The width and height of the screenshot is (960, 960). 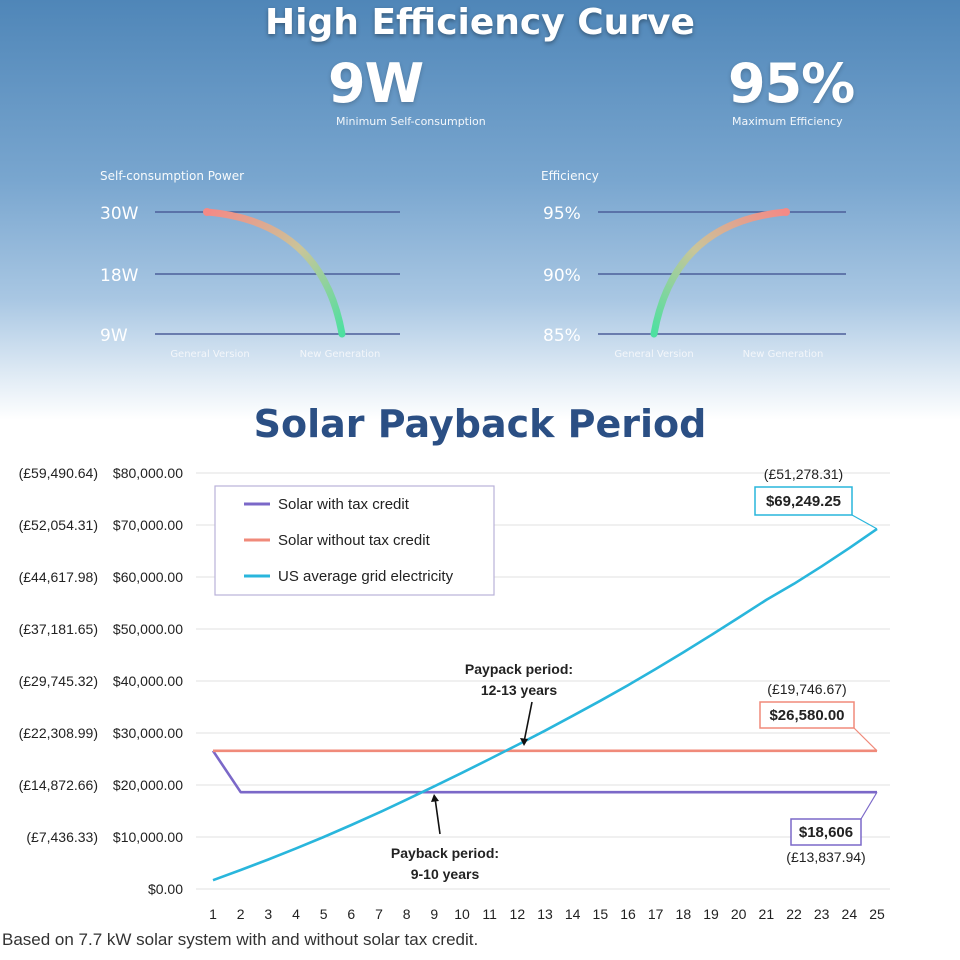 What do you see at coordinates (570, 176) in the screenshot?
I see `efficiency-chart-title: Efficiency` at bounding box center [570, 176].